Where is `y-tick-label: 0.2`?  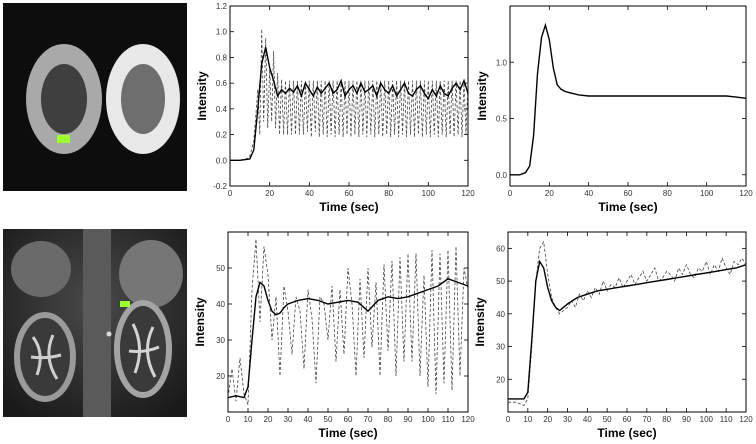 y-tick-label: 0.2 is located at coordinates (222, 135).